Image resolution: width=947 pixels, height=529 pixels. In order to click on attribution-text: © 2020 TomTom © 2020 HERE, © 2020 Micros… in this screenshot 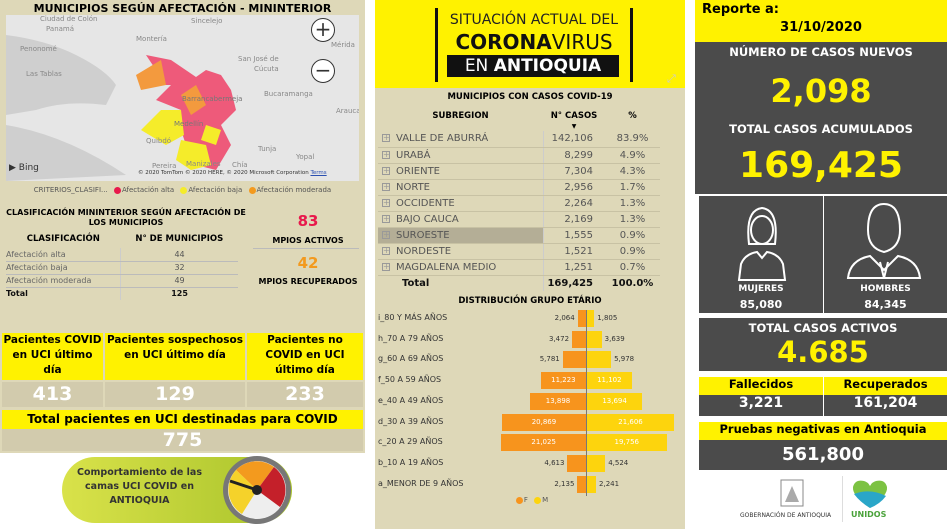, I will do `click(223, 173)`.